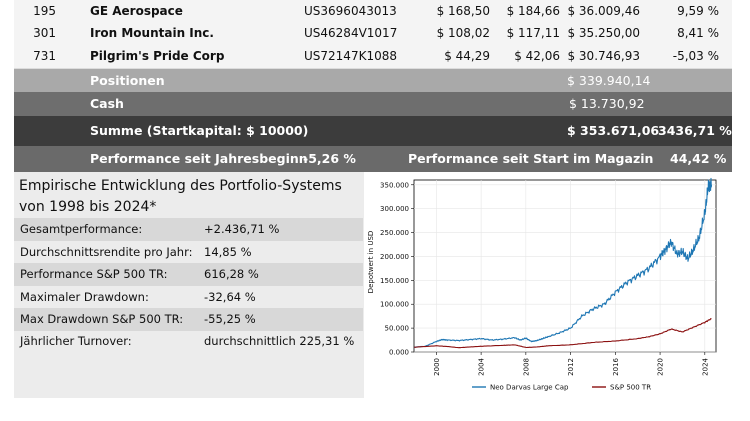 The image size is (750, 421). I want to click on ytd-label: Performance seit Jahresbeginn, so click(199, 158).